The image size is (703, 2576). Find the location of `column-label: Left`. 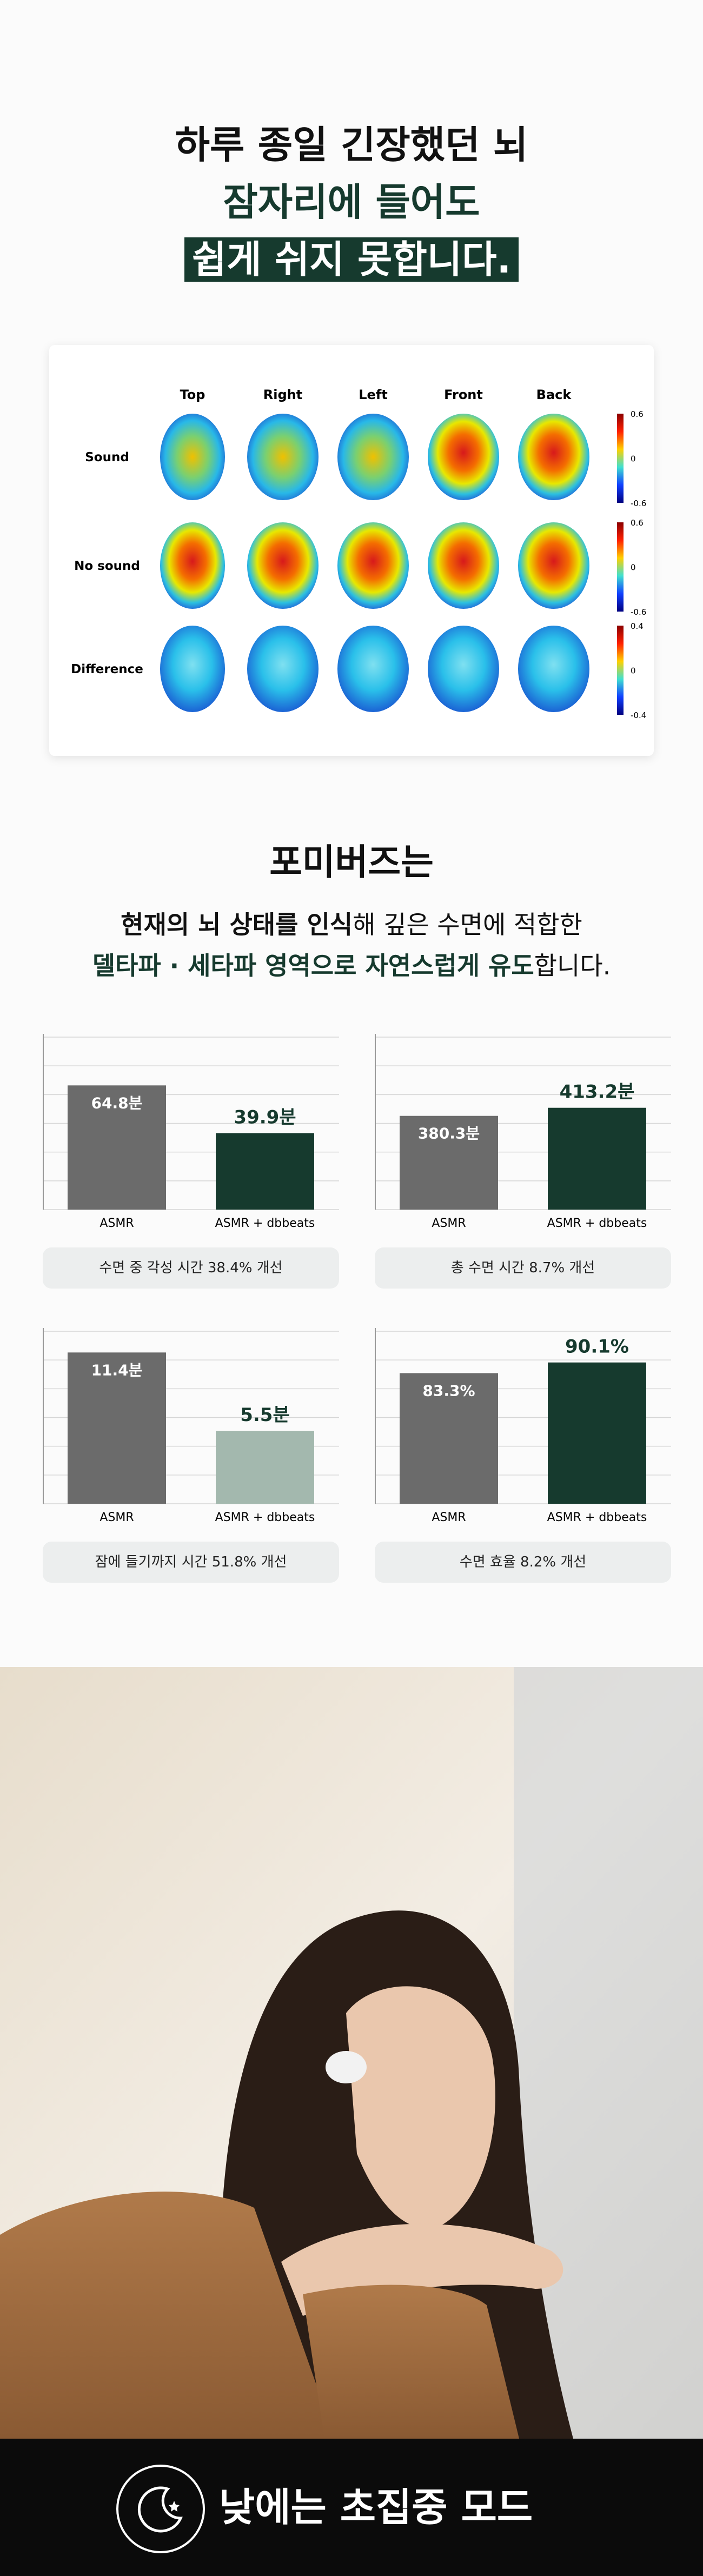

column-label: Left is located at coordinates (373, 394).